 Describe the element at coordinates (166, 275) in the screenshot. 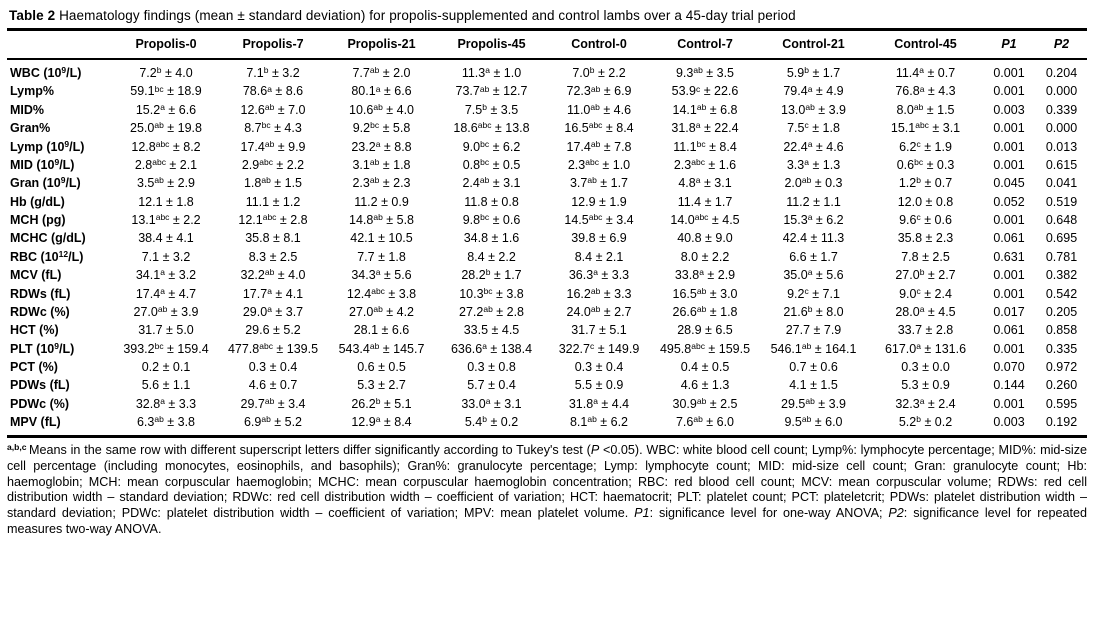

I see `data-cell: 34.1a ± 3.2` at that location.